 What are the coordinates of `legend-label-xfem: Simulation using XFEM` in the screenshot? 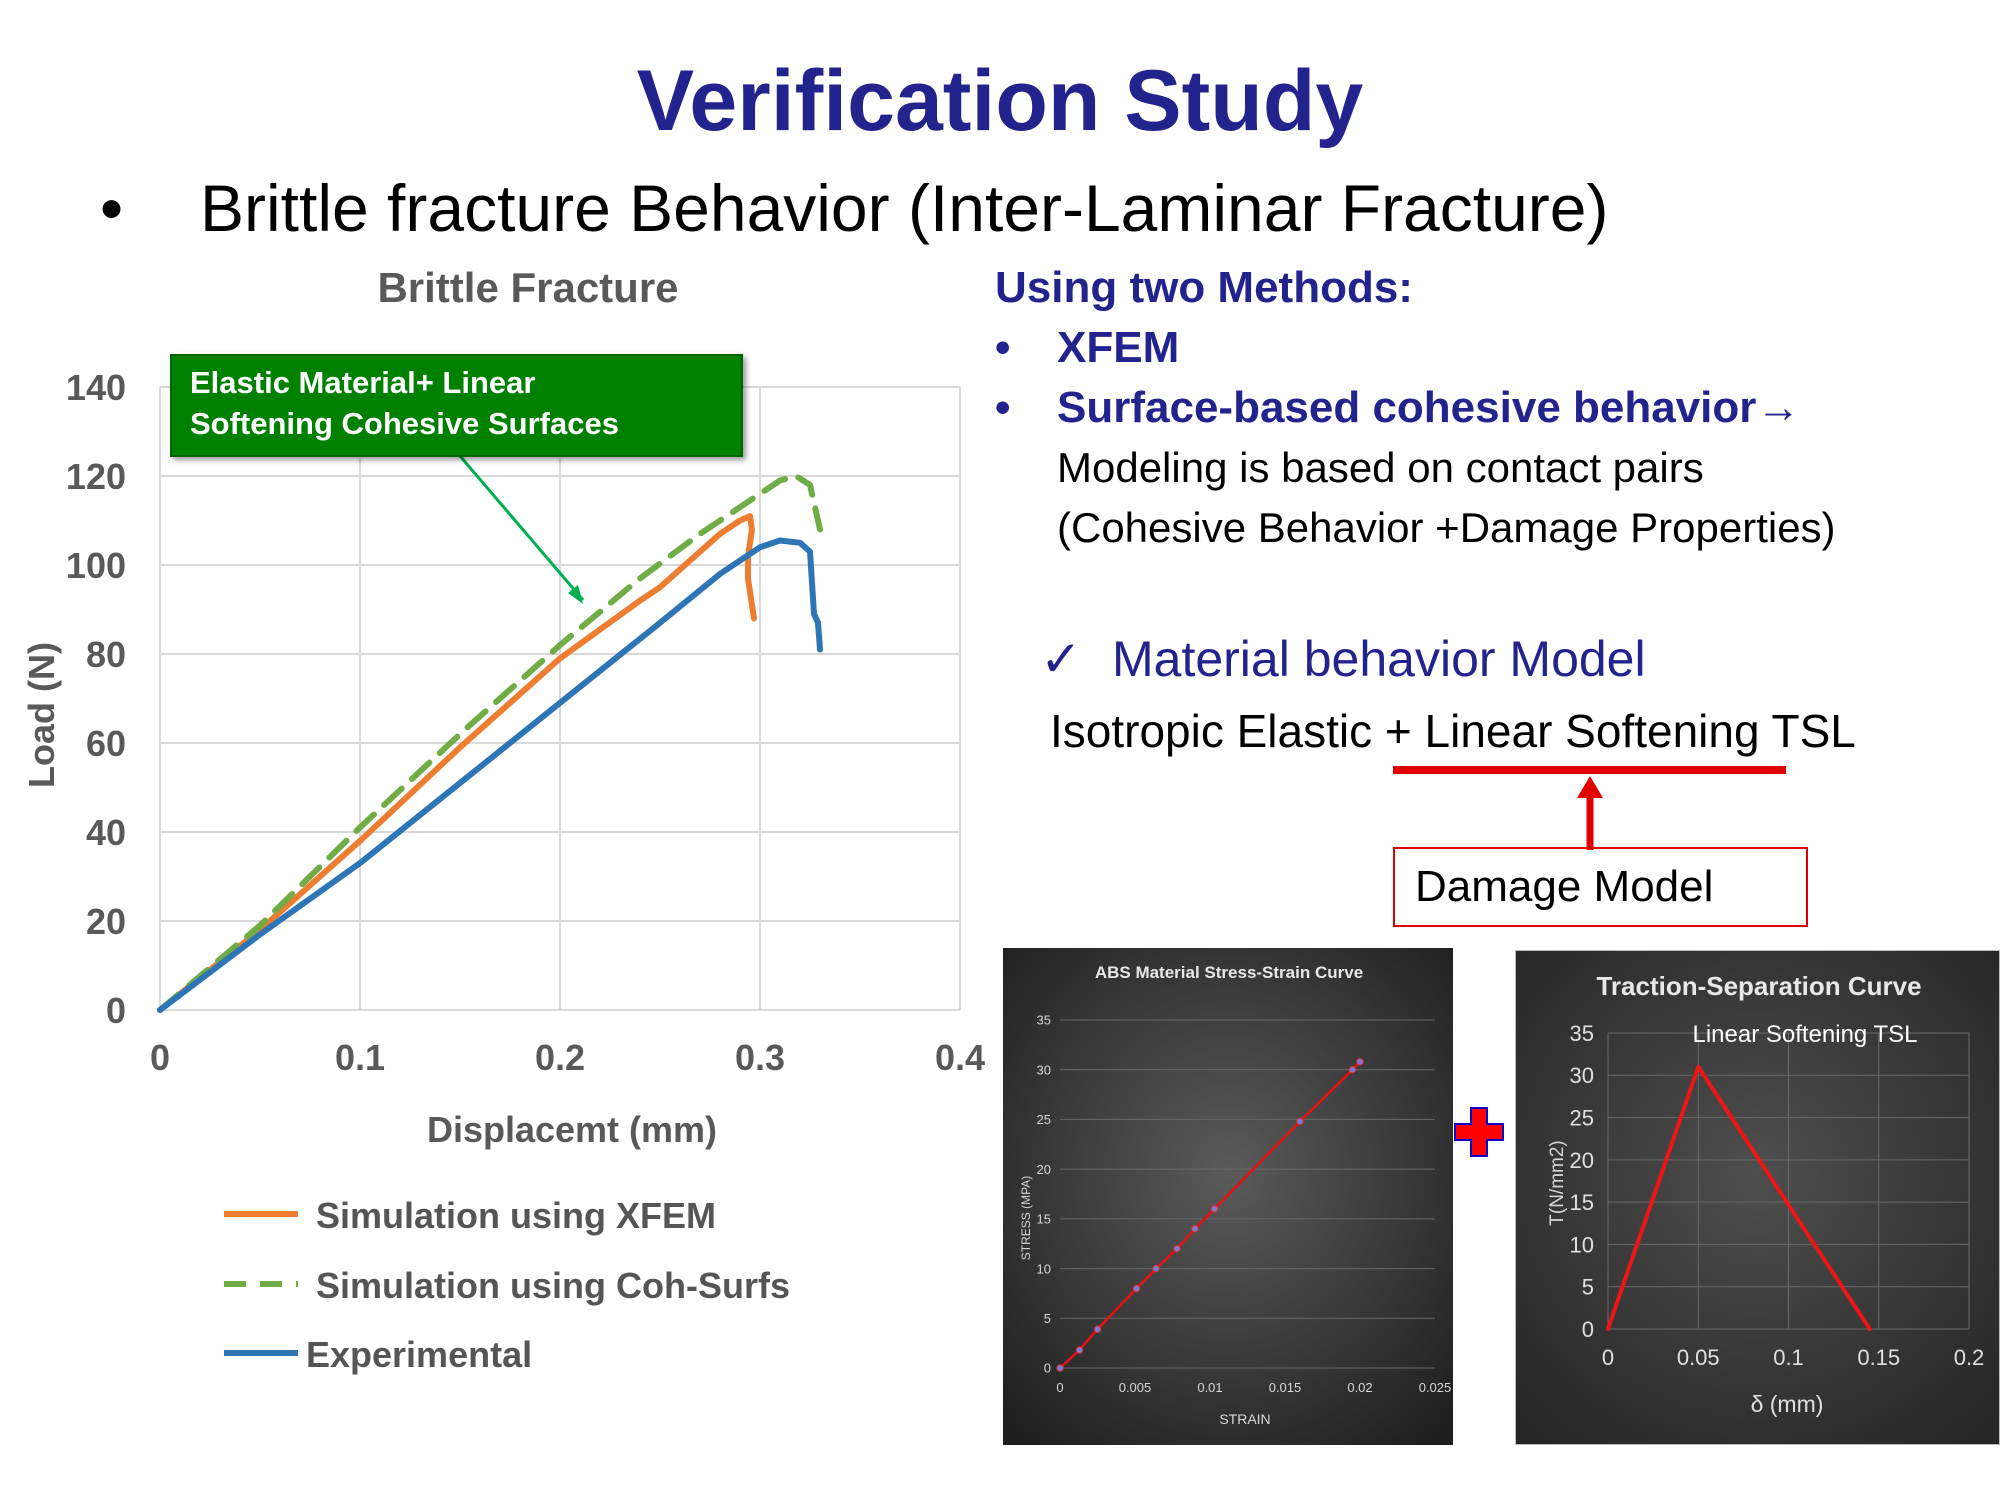 It's located at (516, 1215).